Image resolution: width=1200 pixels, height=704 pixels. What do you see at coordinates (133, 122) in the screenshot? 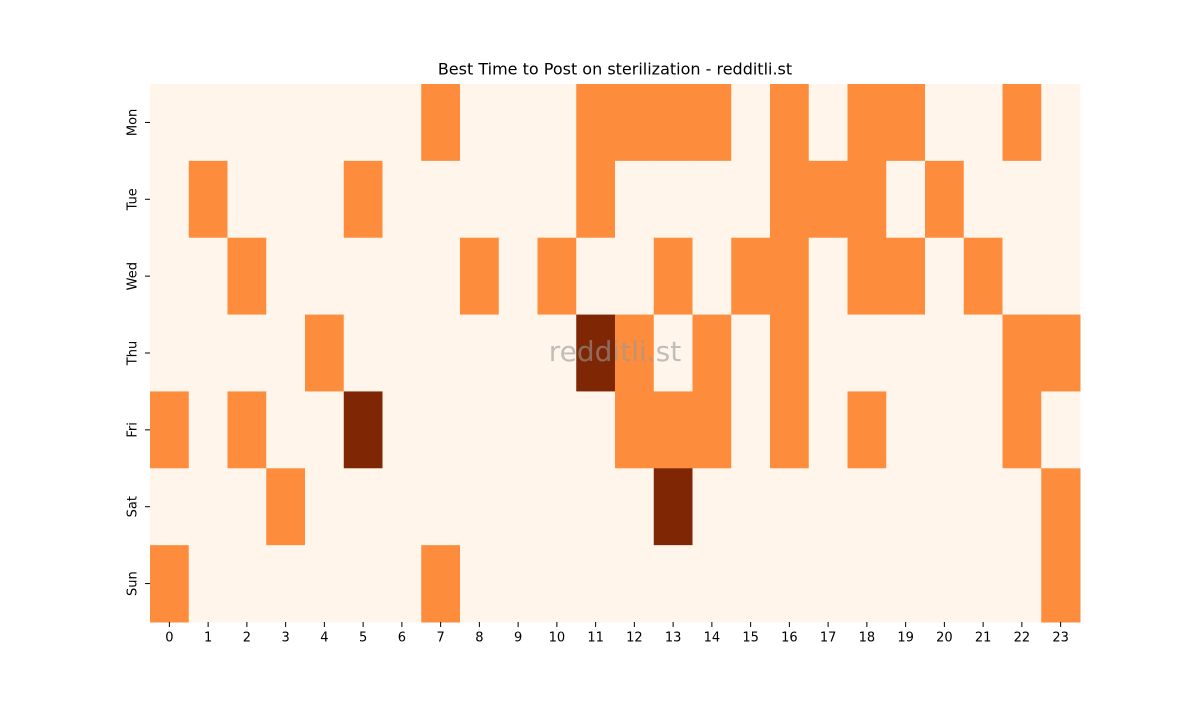
I see `y-tick-label: Mon` at bounding box center [133, 122].